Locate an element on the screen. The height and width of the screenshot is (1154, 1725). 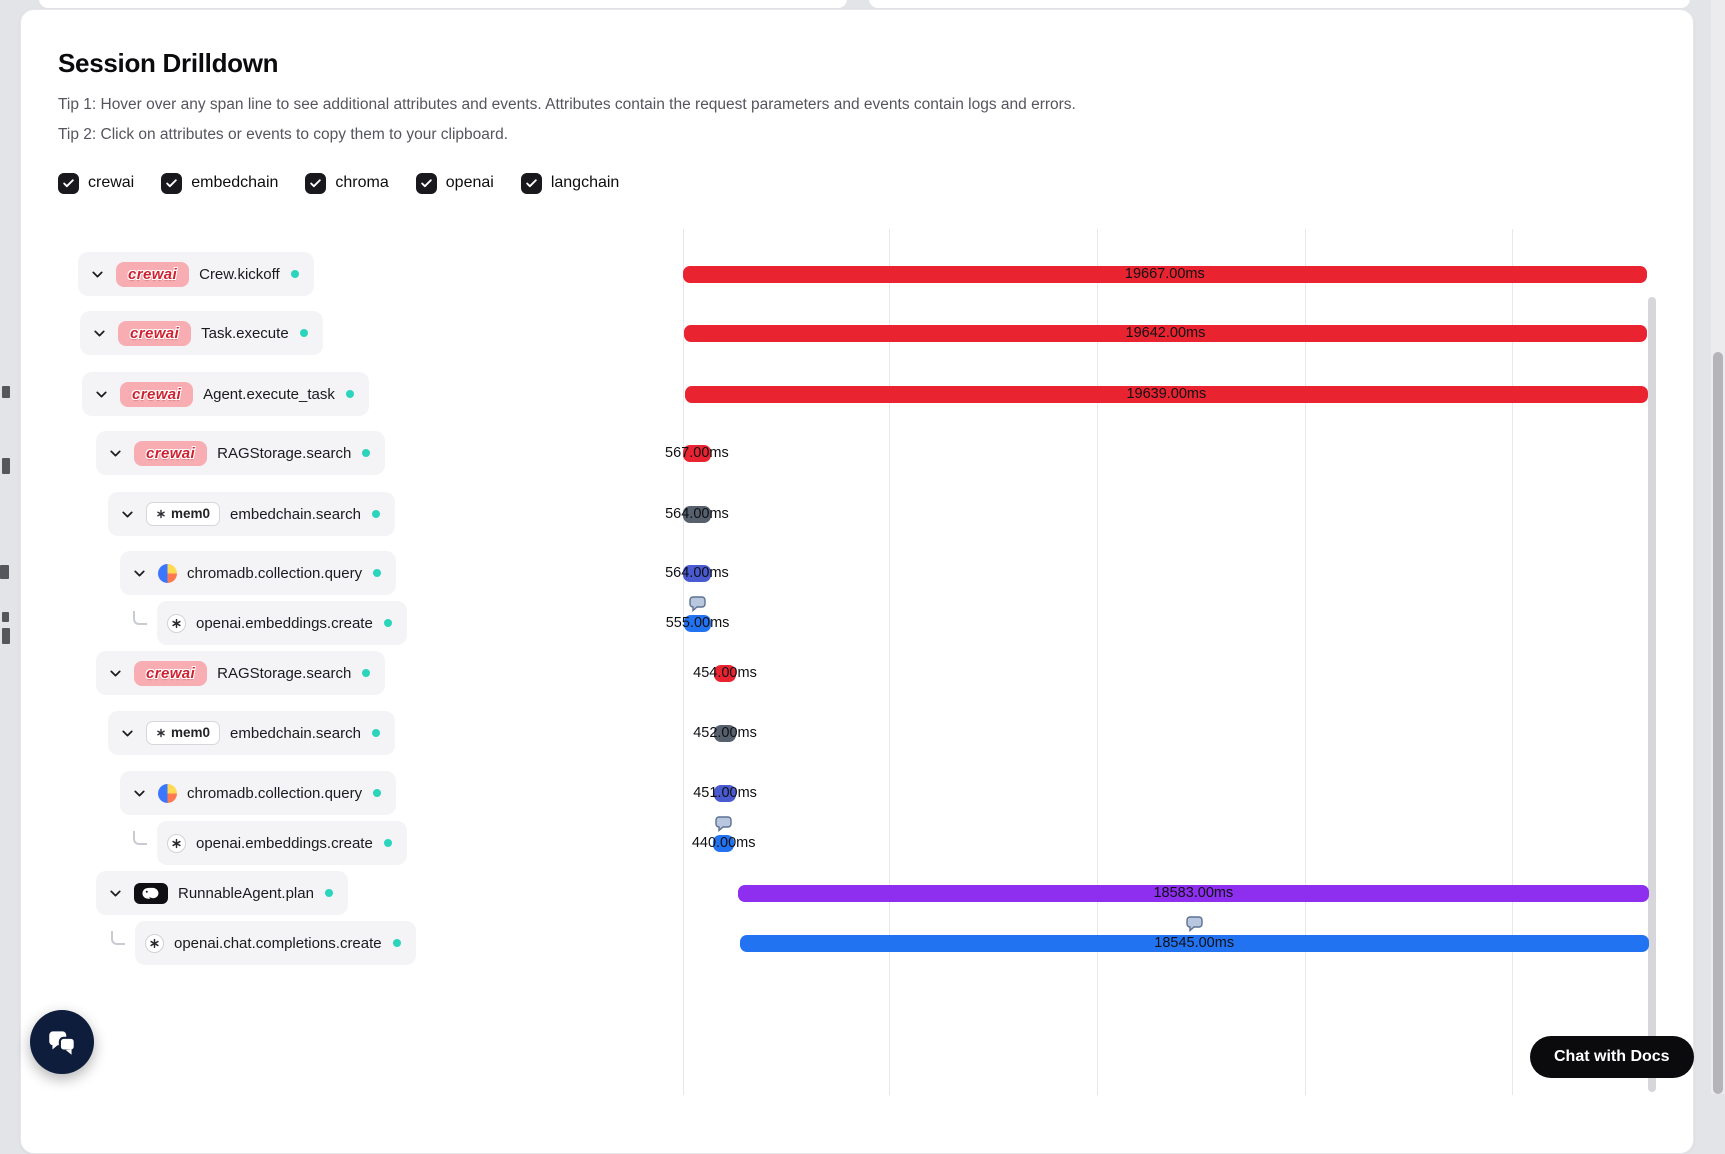
span-name: RAGStorage.search is located at coordinates (284, 673).